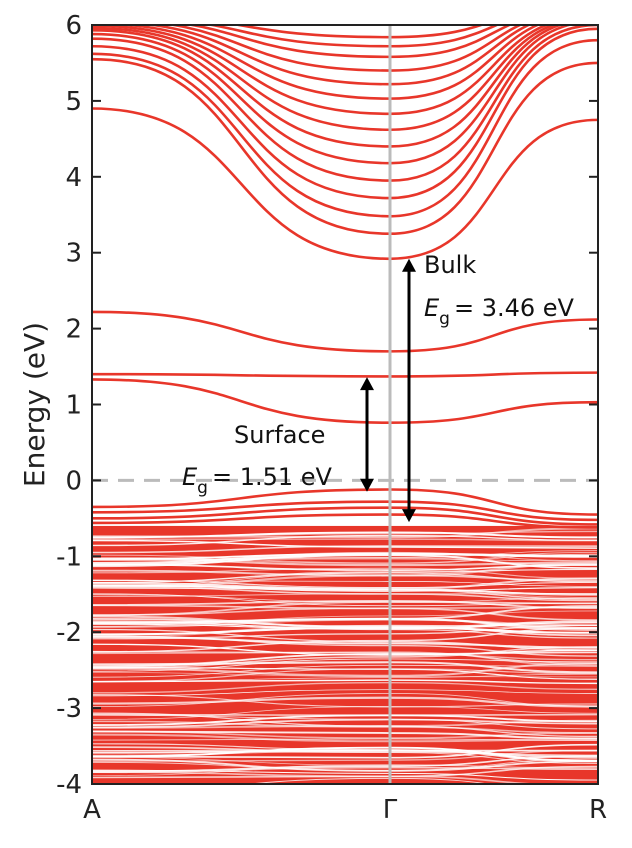  What do you see at coordinates (69, 557) in the screenshot?
I see `y-tick-label: -1` at bounding box center [69, 557].